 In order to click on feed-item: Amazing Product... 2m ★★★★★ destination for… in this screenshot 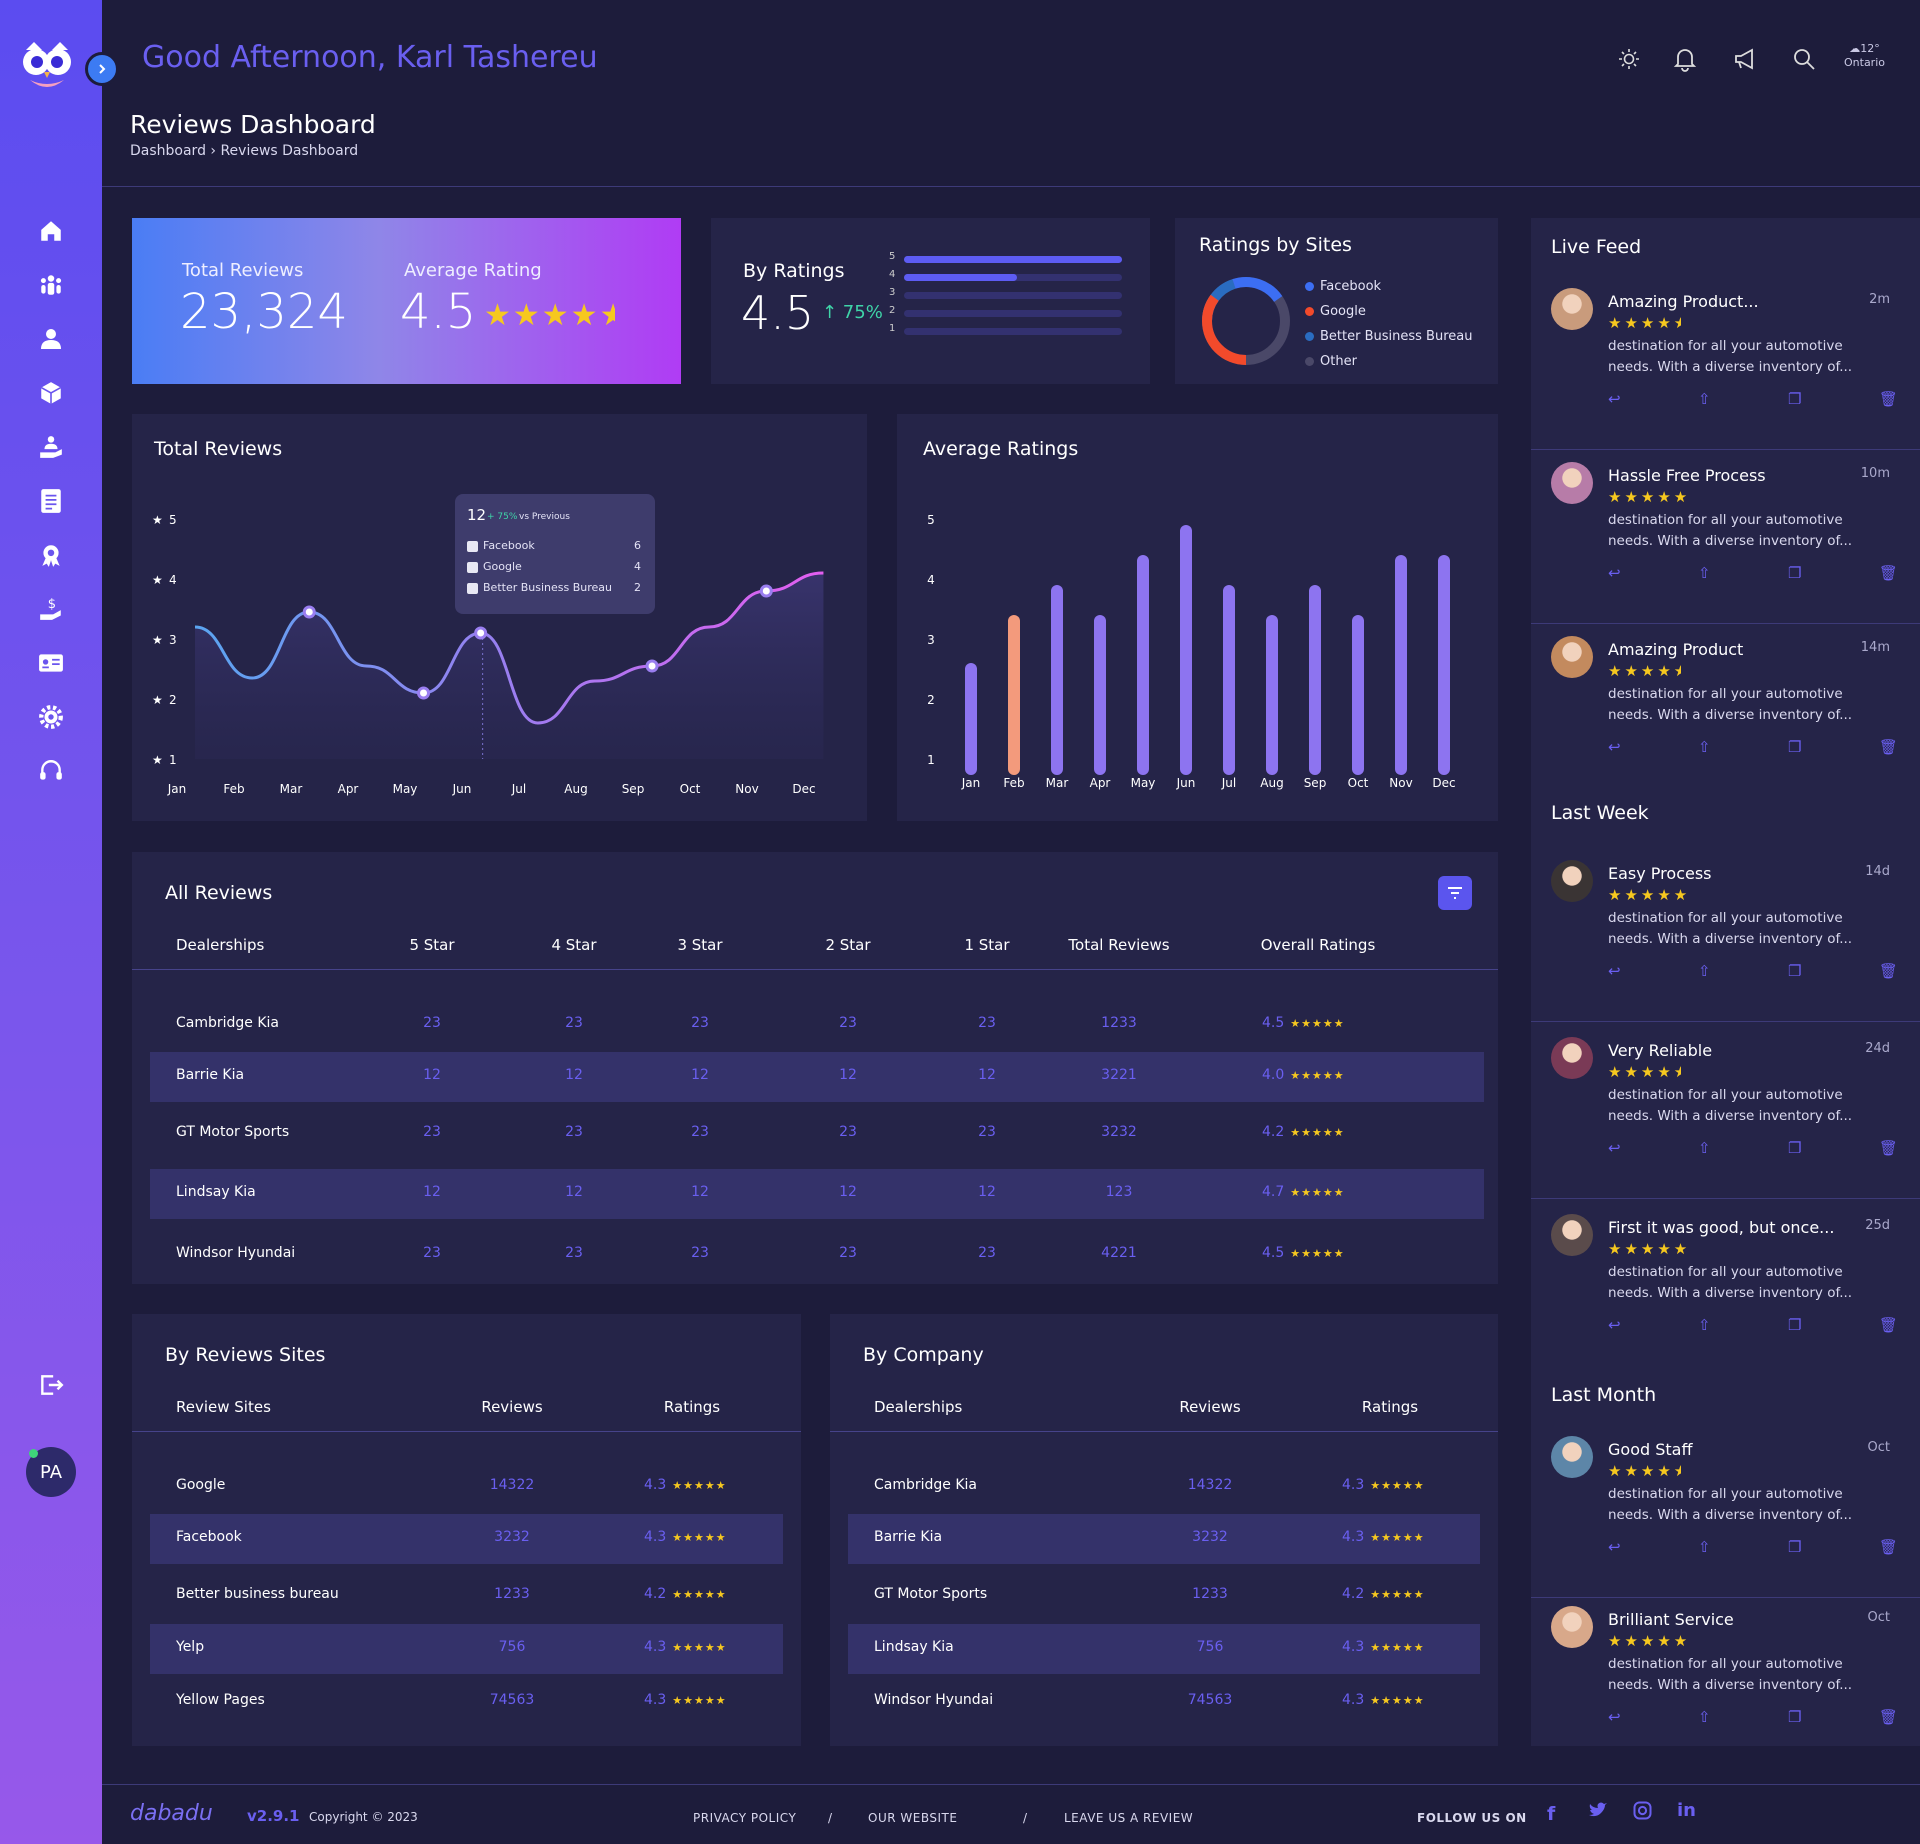, I will do `click(1725, 364)`.